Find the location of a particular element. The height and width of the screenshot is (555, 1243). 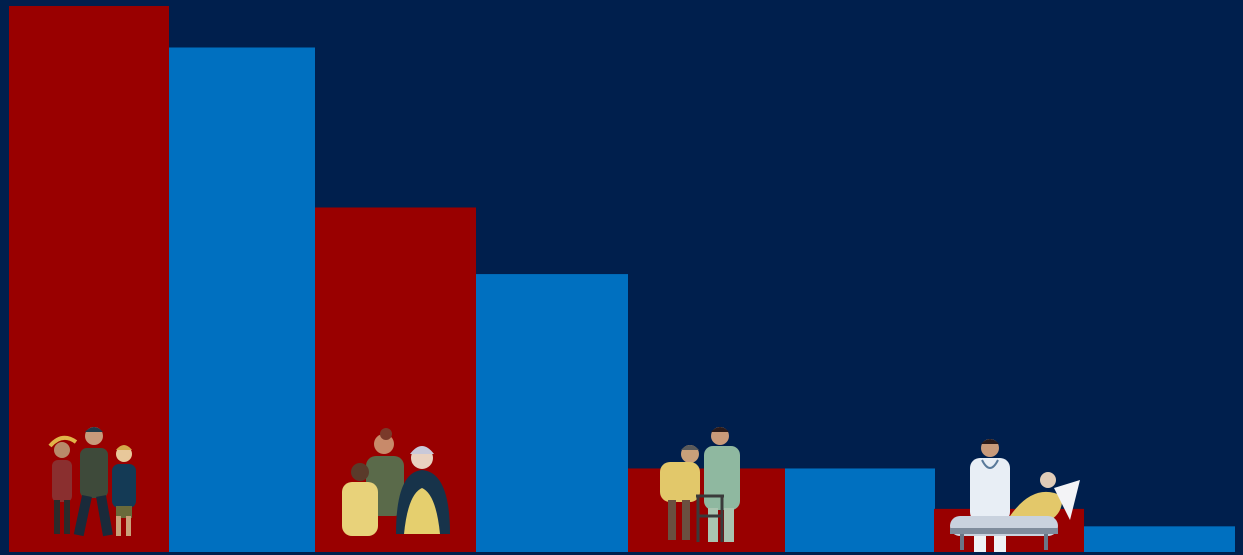

caregiver-walker-icon is located at coordinates (700, 484).